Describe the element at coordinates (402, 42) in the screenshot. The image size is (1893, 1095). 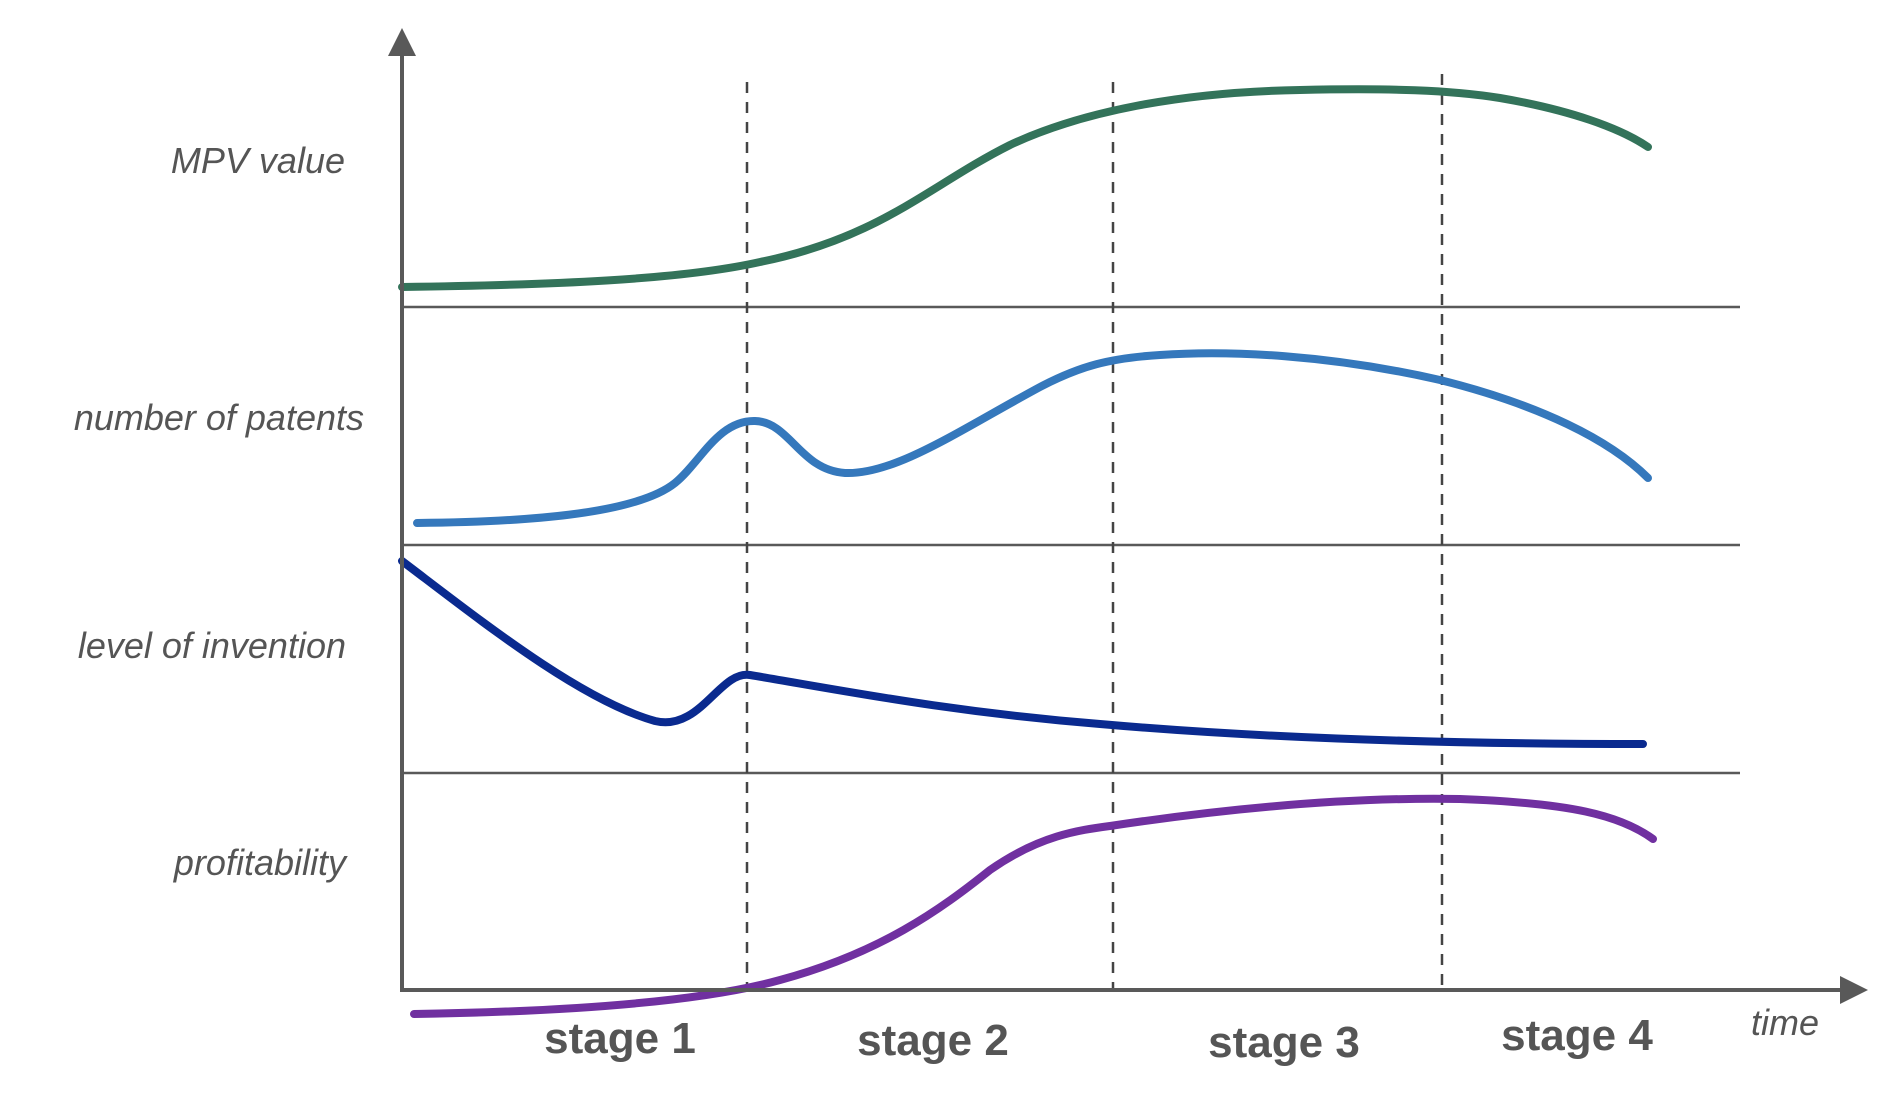
I see `y-axis-arrowhead` at that location.